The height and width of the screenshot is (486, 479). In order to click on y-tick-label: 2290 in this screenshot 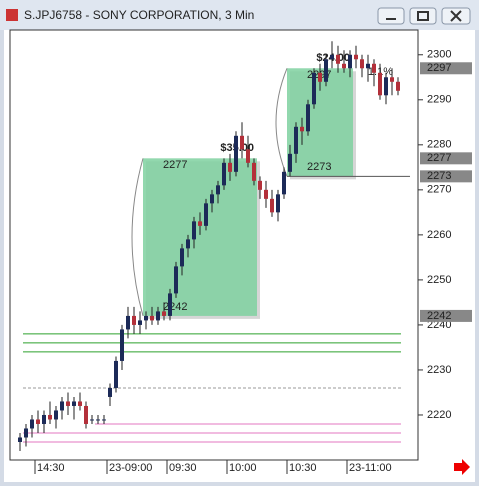, I will do `click(439, 100)`.